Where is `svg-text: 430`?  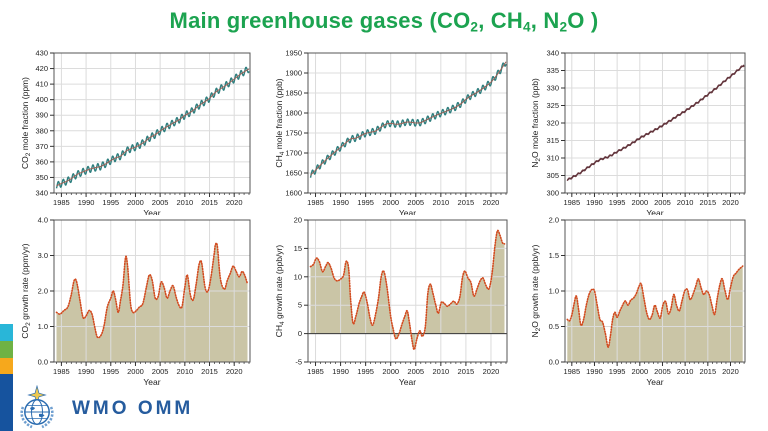
svg-text: 430 is located at coordinates (41, 53).